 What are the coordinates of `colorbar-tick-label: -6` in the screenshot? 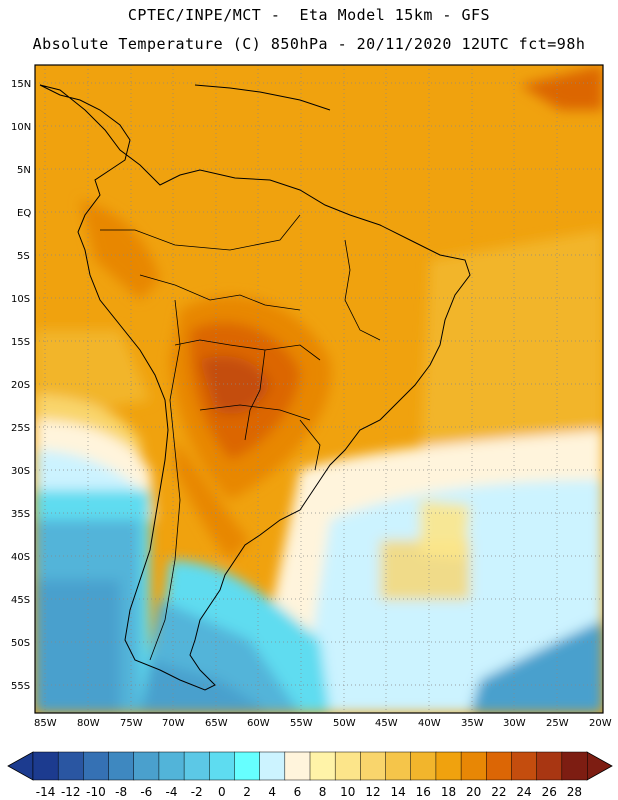 It's located at (146, 792).